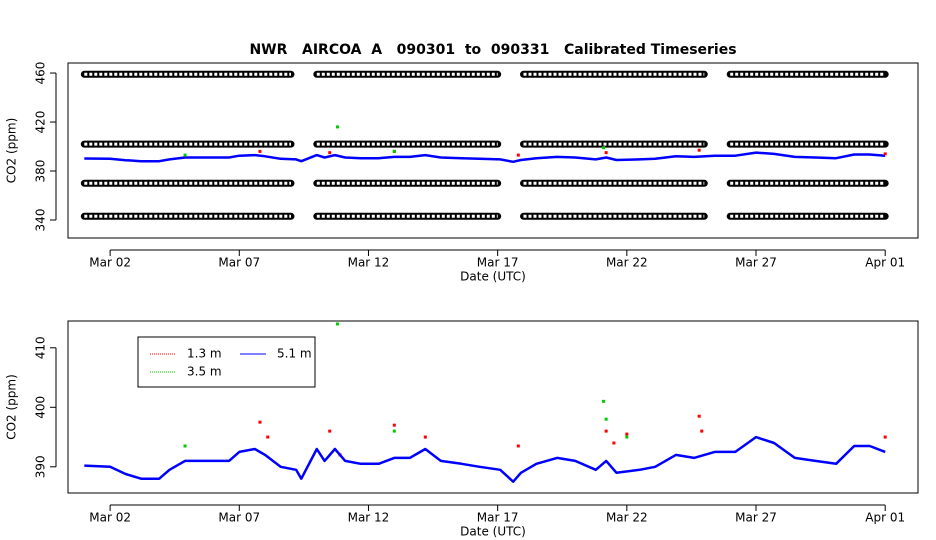 This screenshot has width=936, height=540. I want to click on y-tick-label: 390, so click(41, 466).